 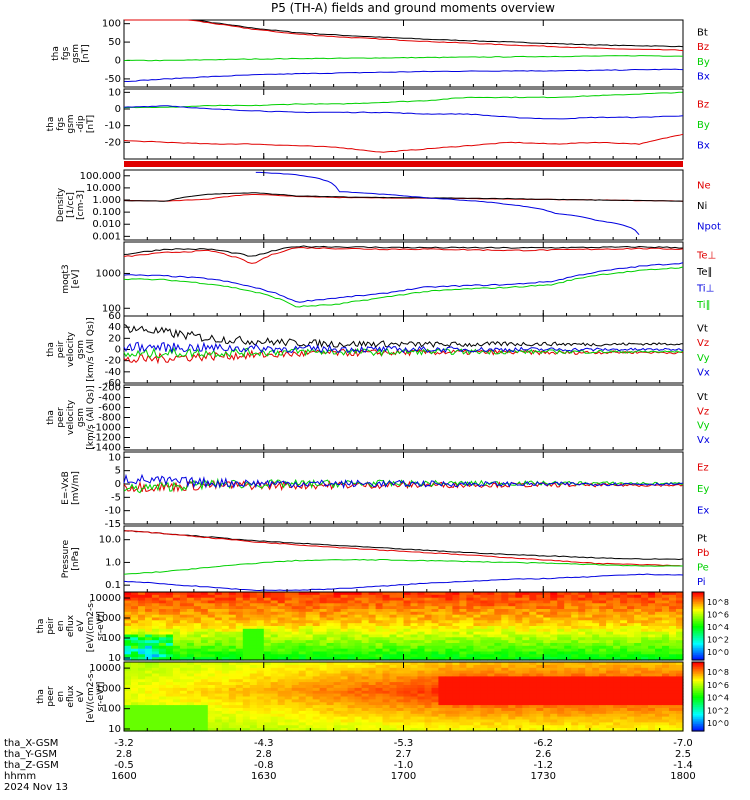 What do you see at coordinates (404, 743) in the screenshot?
I see `xtick-label-x-2: -5.3` at bounding box center [404, 743].